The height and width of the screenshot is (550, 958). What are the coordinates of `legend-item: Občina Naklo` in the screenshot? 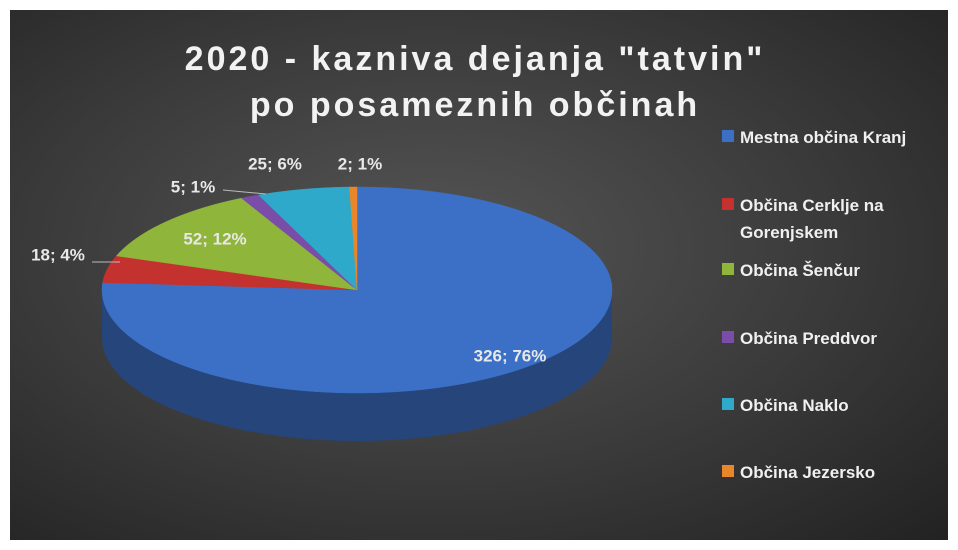 It's located at (838, 405).